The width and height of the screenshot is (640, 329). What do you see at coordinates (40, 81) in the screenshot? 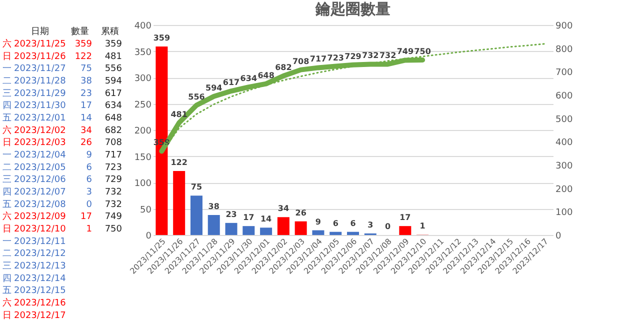
I see `category-label: 2023/11/28` at bounding box center [40, 81].